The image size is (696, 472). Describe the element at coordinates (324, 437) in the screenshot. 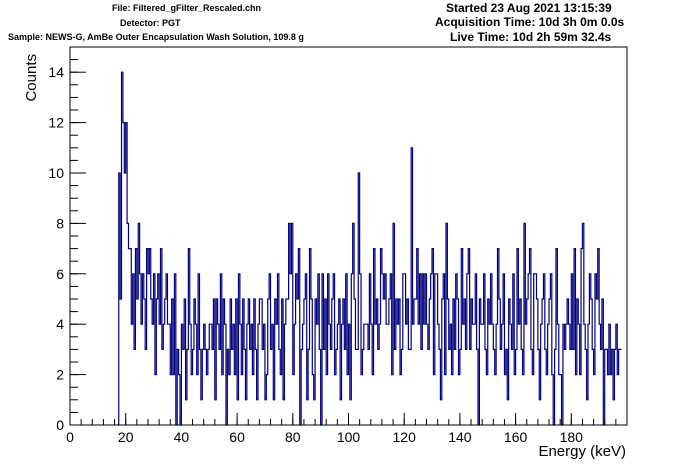

I see `x-tick-labels: 0 20 40 60 80 100 120 140 160 180` at that location.